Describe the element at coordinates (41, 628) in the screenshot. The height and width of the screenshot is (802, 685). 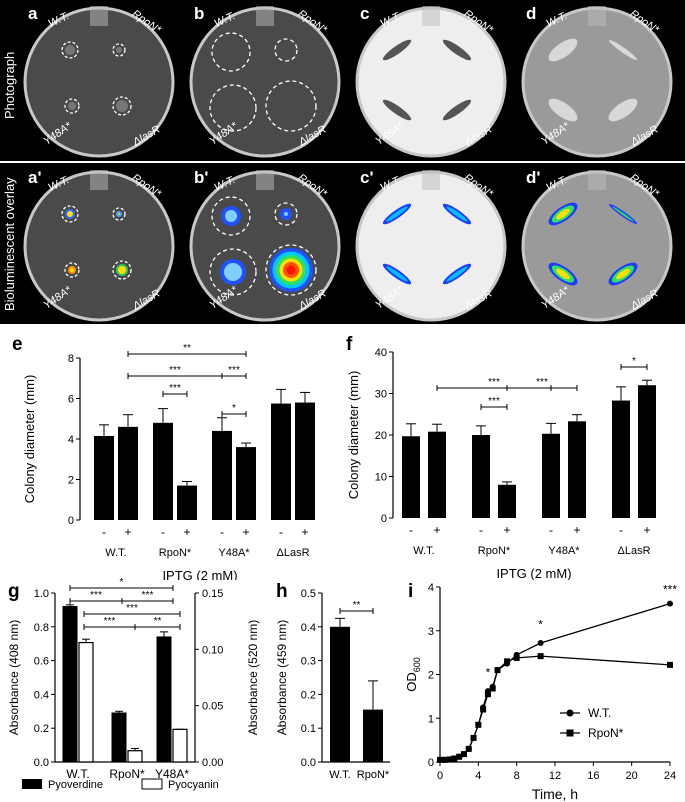
I see `y-tick-label: 0.8` at that location.